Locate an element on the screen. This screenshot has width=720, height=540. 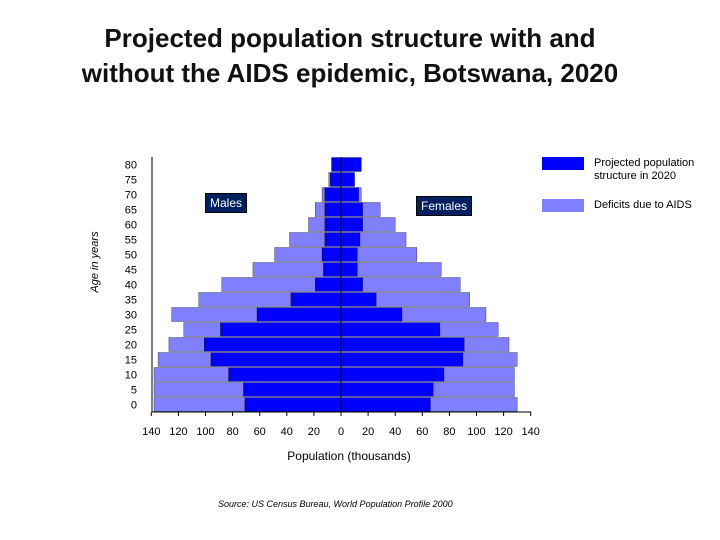
males-label: Males is located at coordinates (226, 203).